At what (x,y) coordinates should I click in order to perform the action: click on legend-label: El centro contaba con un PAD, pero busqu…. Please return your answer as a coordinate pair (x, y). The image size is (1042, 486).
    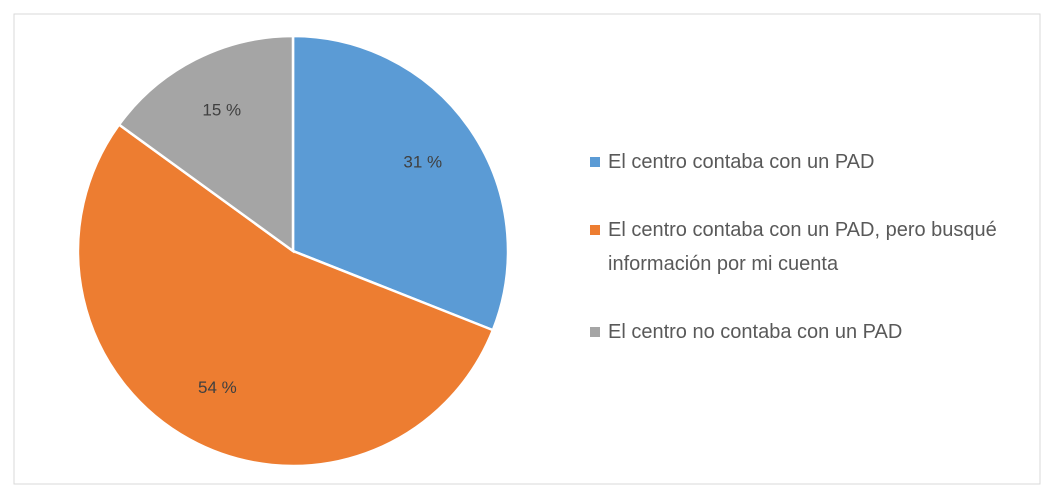
    Looking at the image, I should click on (802, 247).